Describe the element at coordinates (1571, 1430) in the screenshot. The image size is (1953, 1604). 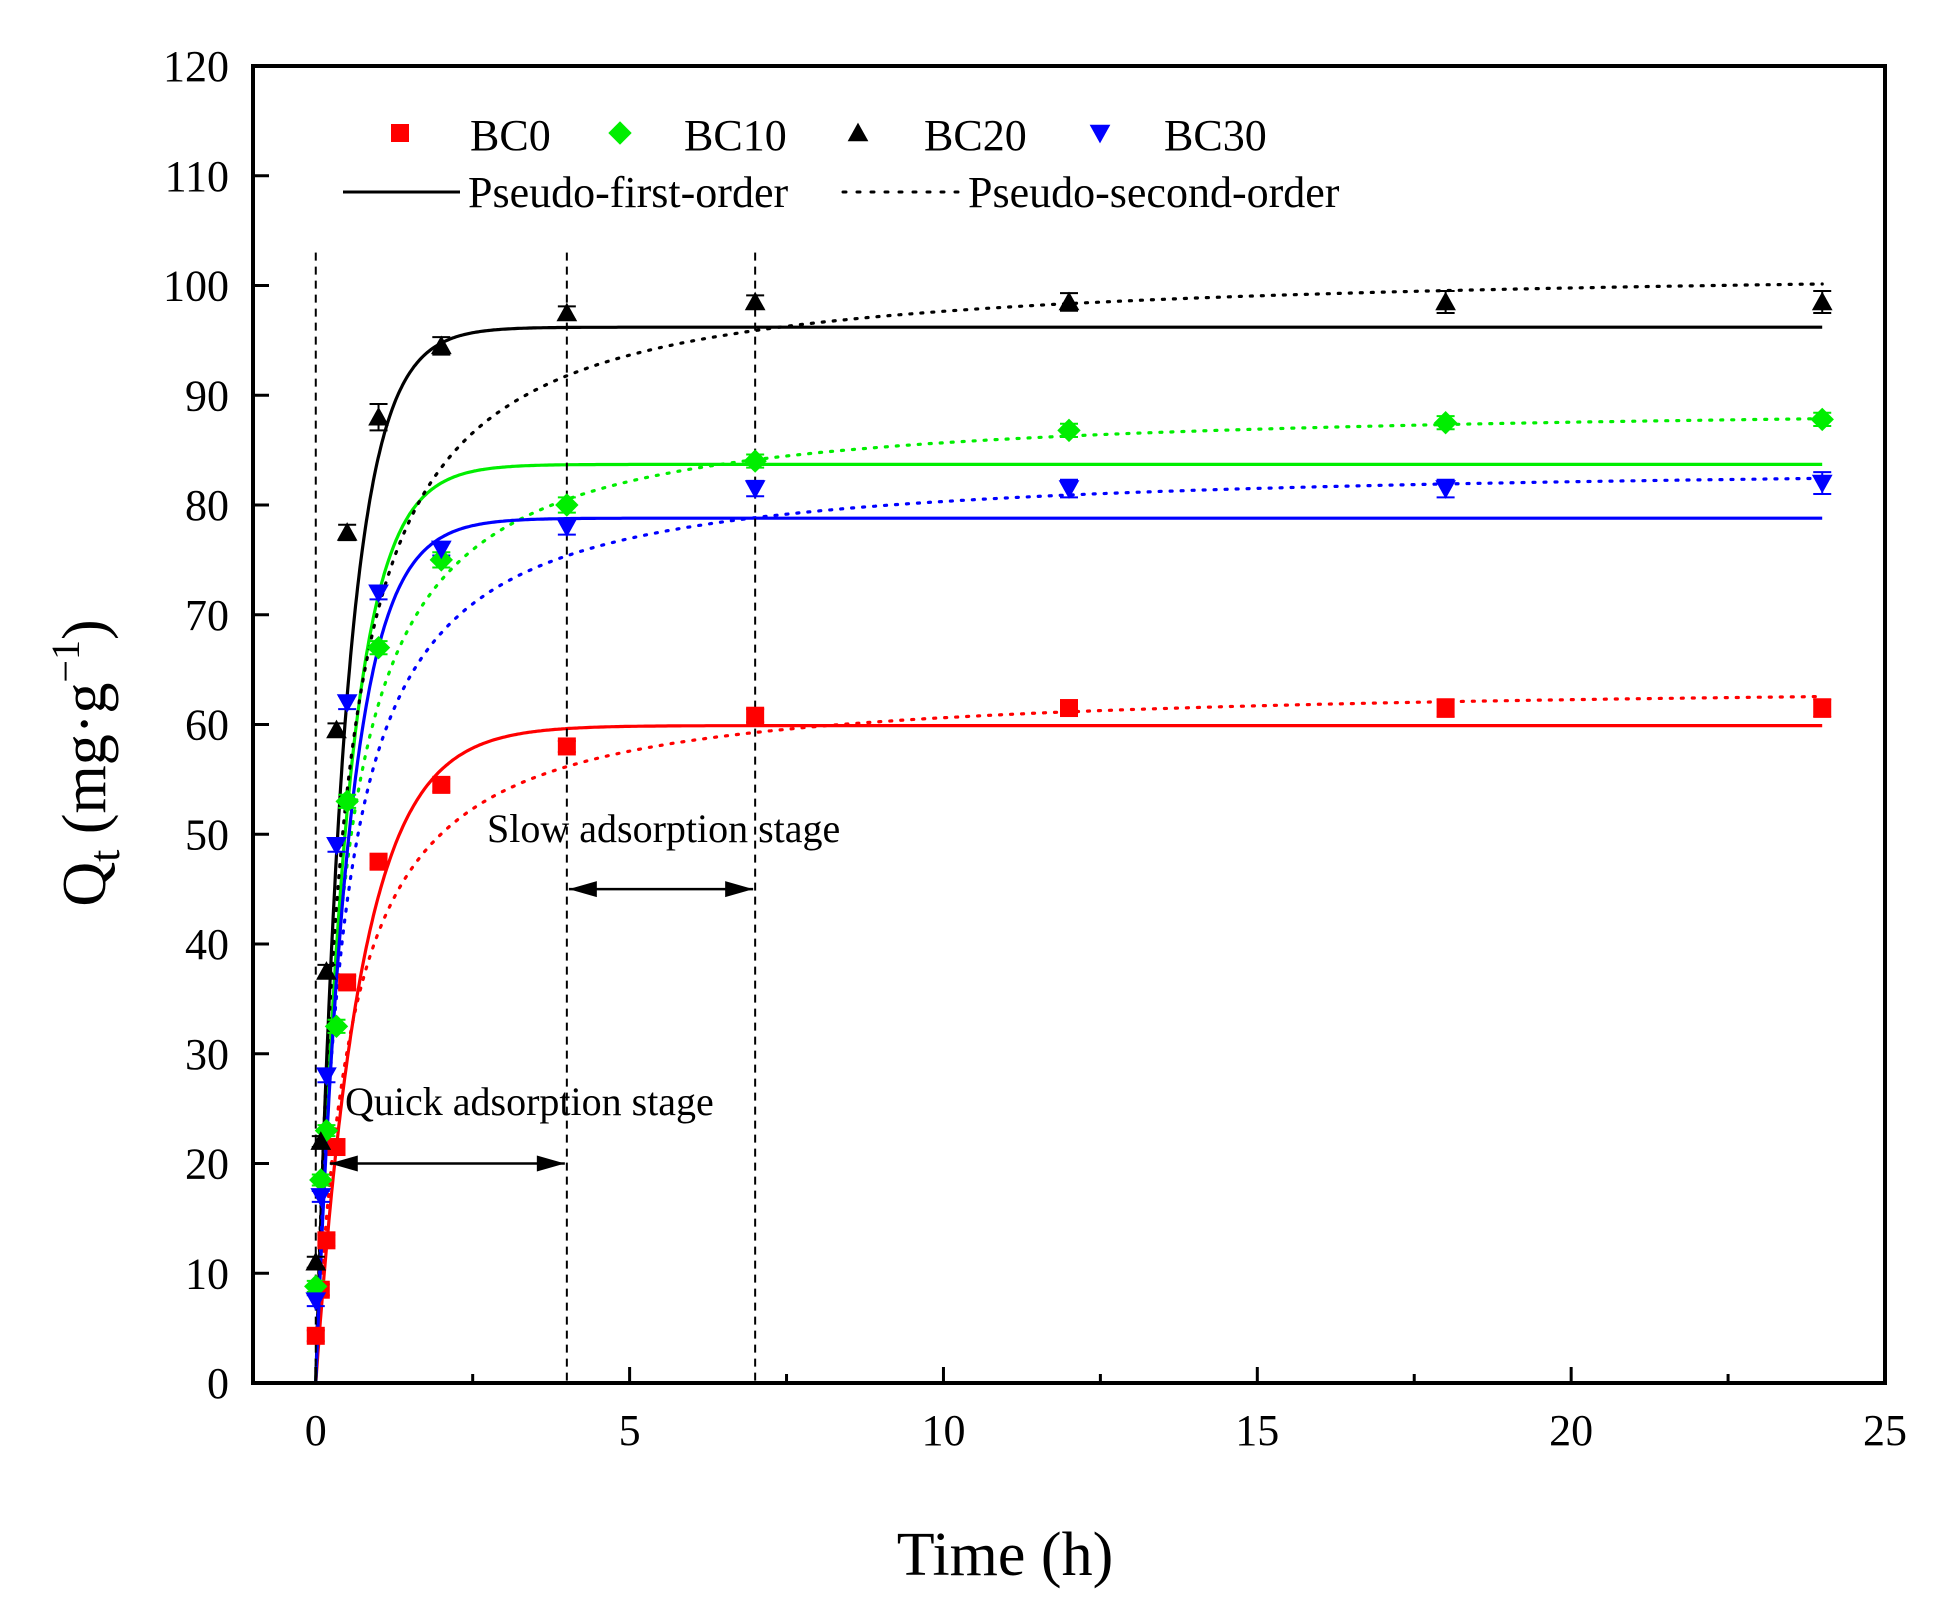
I see `x-tick-label: 20` at that location.